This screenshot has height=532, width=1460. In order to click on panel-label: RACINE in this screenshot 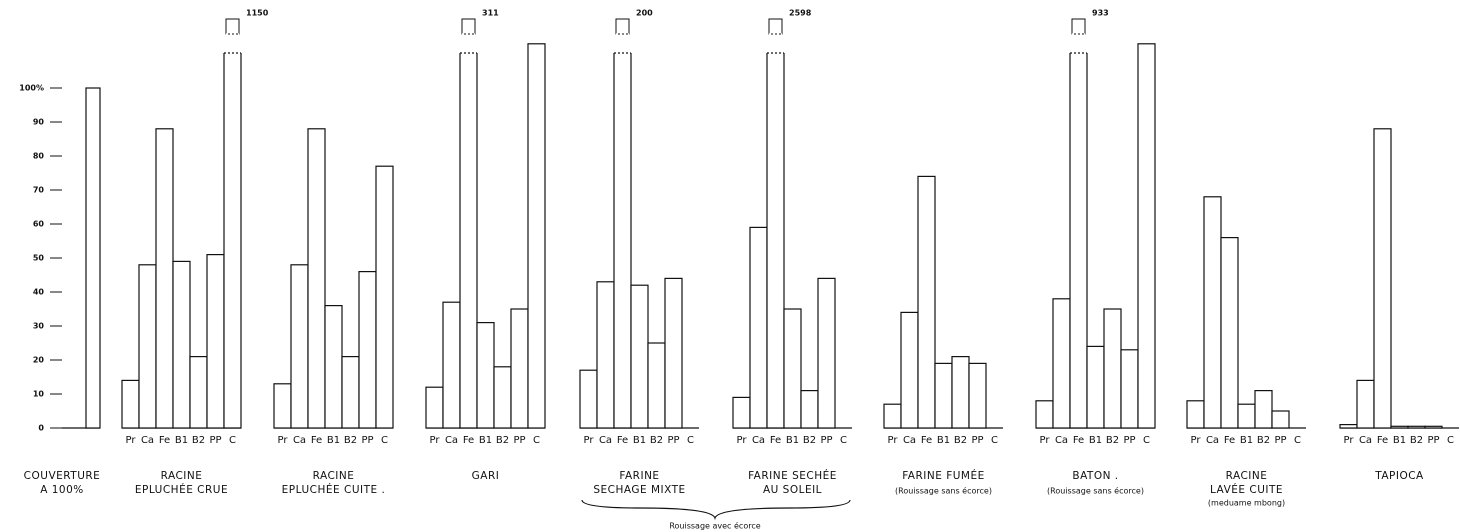, I will do `click(334, 476)`.